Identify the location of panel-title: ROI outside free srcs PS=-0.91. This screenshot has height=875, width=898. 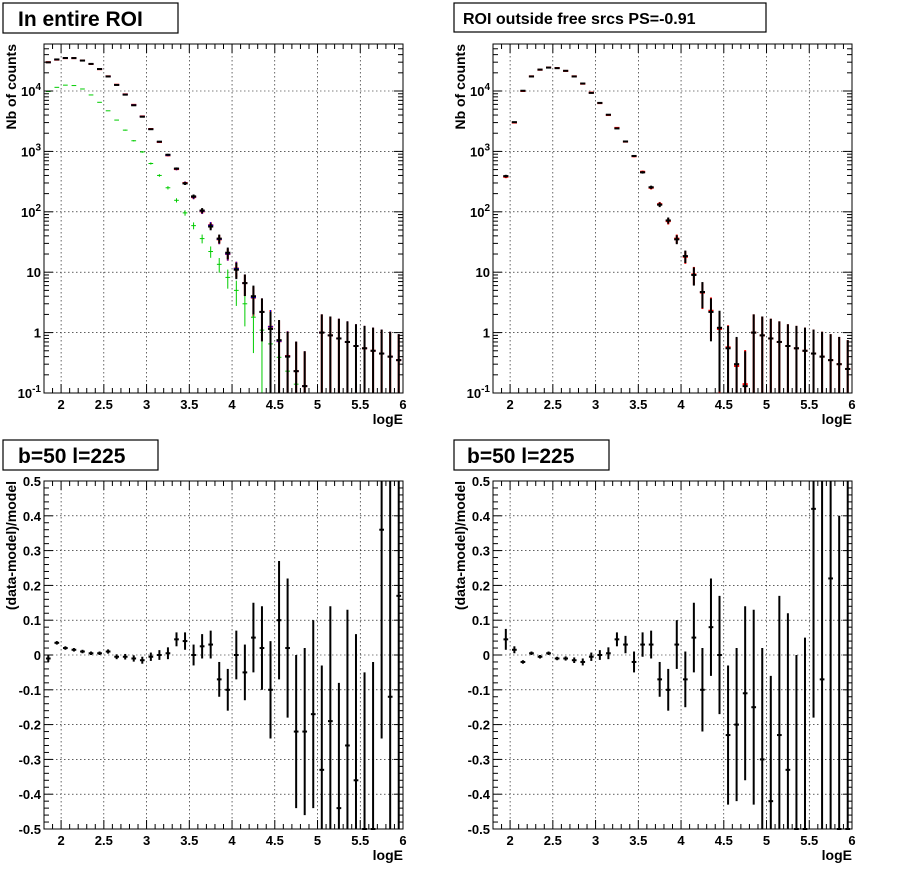
(579, 19).